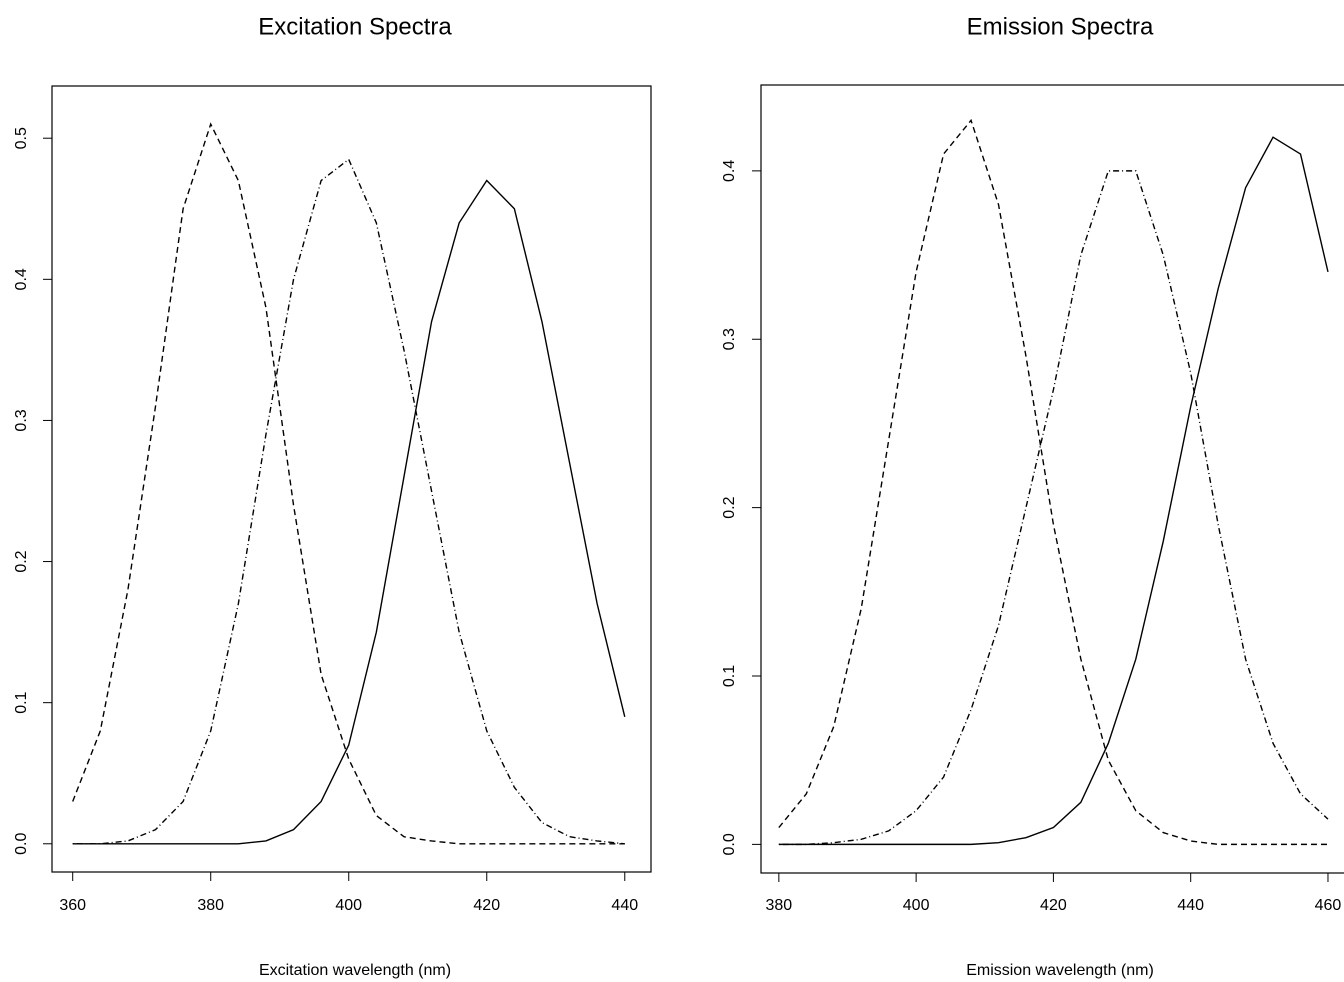 Image resolution: width=1344 pixels, height=982 pixels. Describe the element at coordinates (72, 905) in the screenshot. I see `x-tick-label: 360` at that location.